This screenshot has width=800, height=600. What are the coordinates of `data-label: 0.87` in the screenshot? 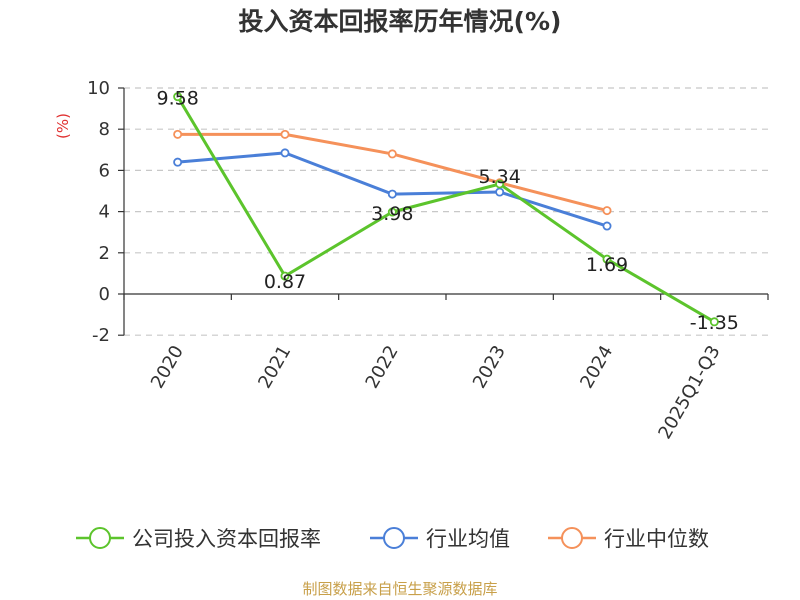 It's located at (285, 282).